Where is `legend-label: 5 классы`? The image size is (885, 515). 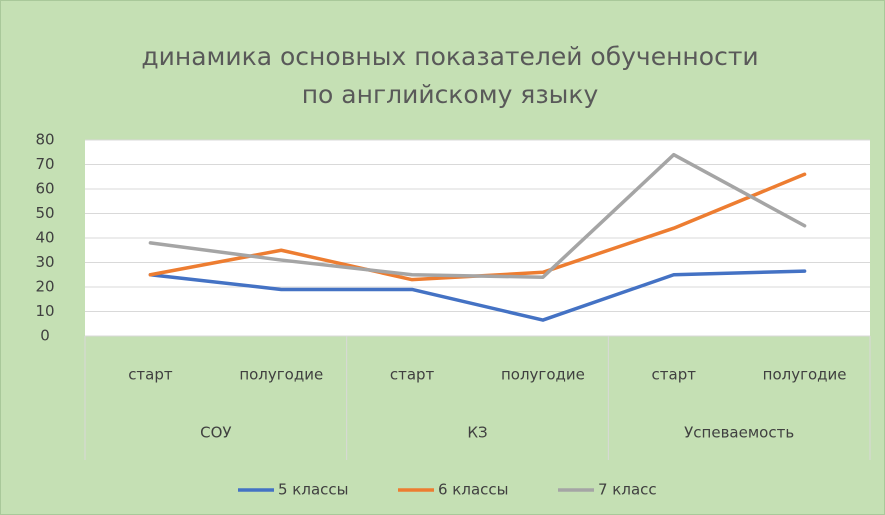 legend-label: 5 классы is located at coordinates (313, 490).